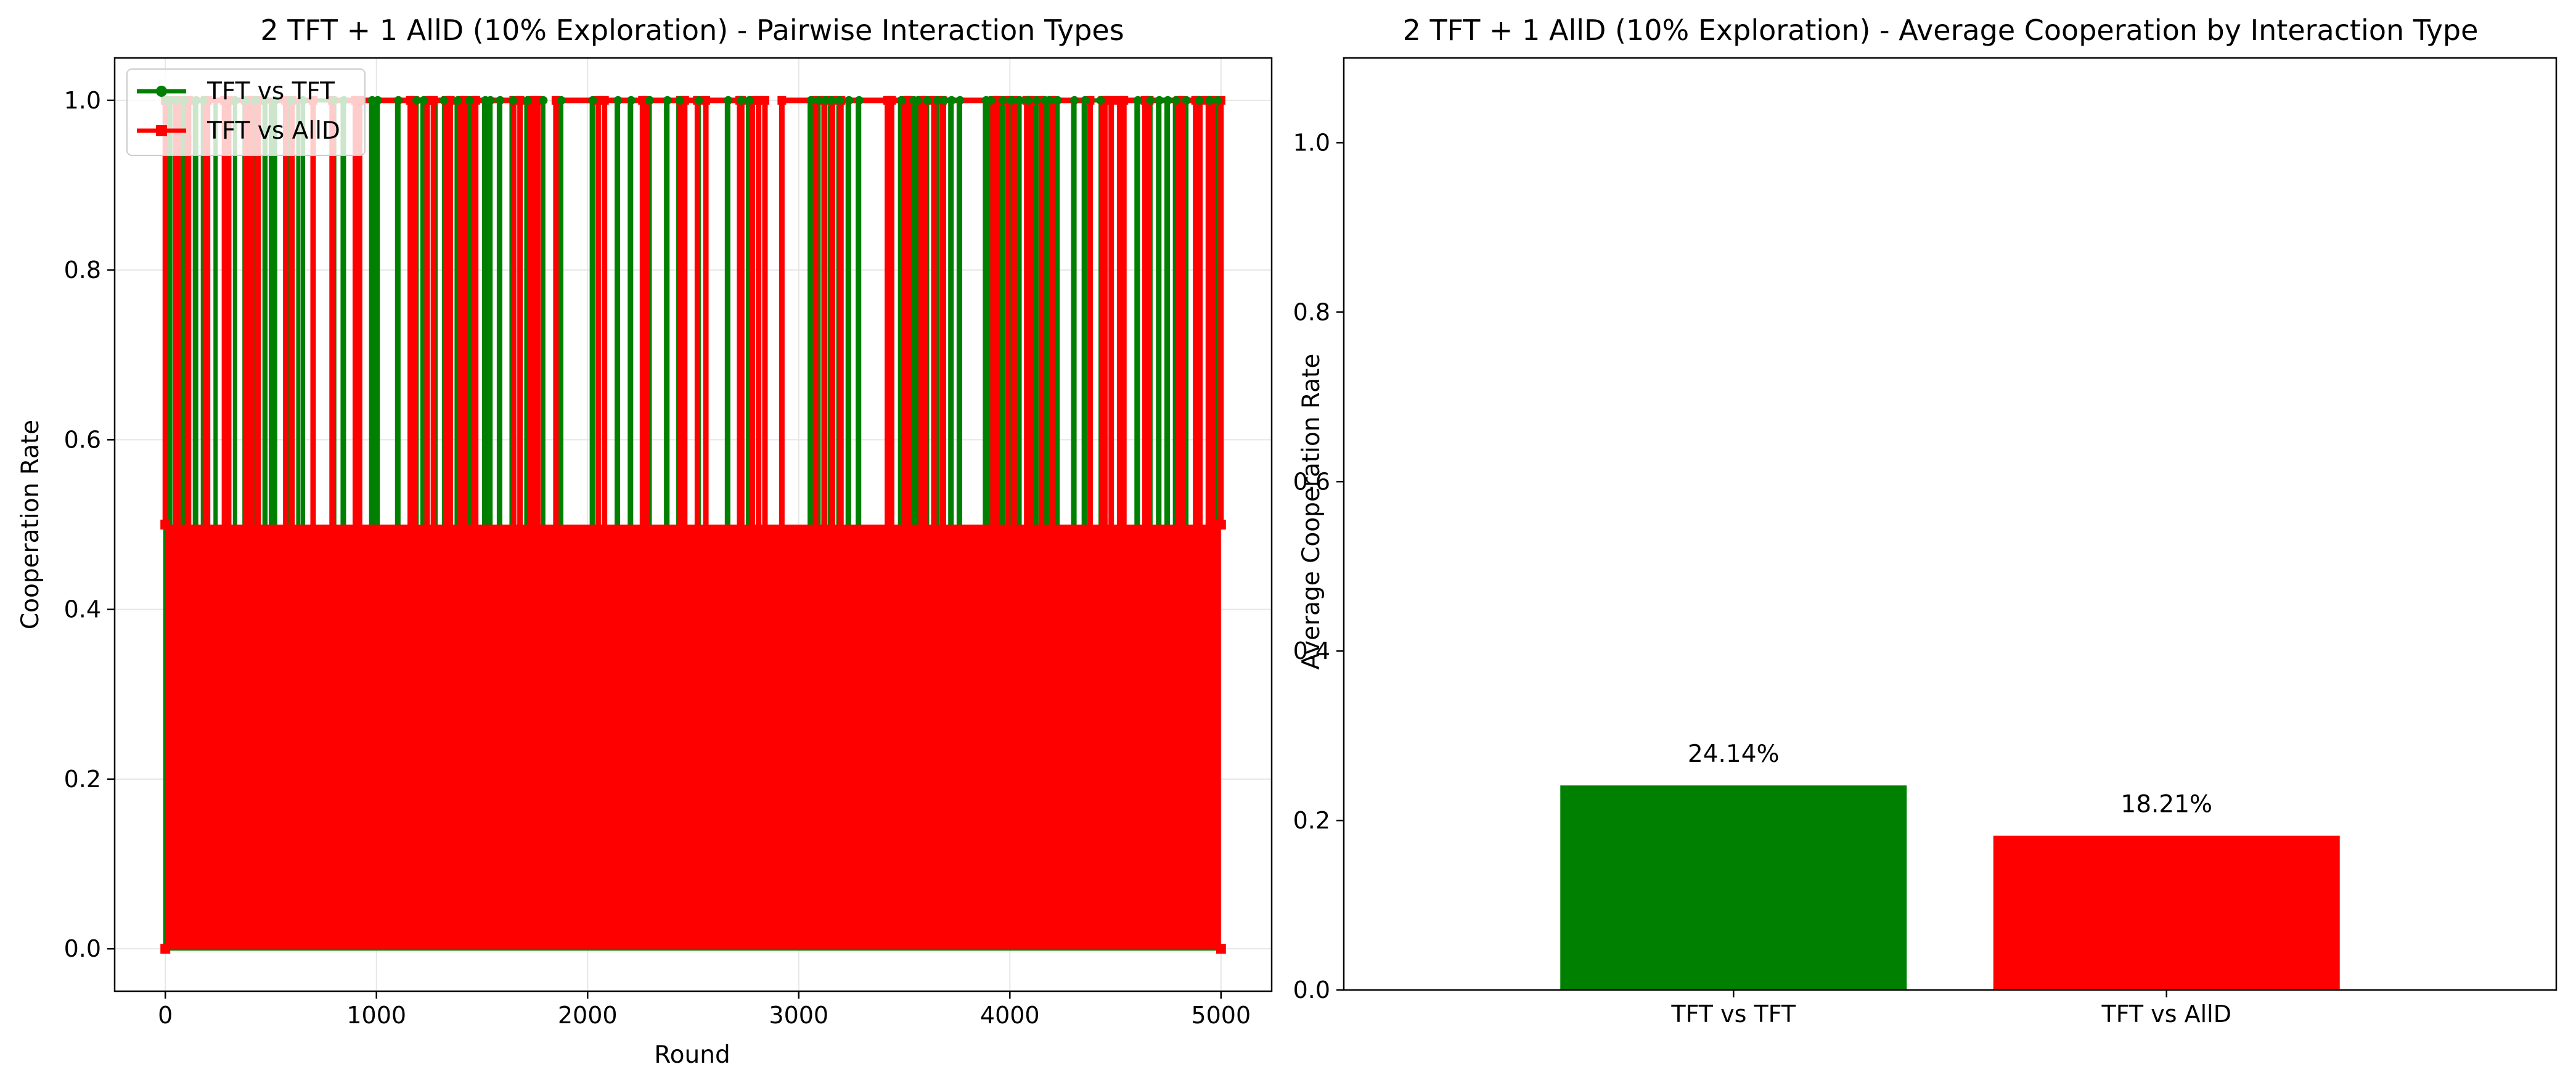 The height and width of the screenshot is (1088, 2576). Describe the element at coordinates (1733, 1014) in the screenshot. I see `x-tick-label: TFT vs TFT` at that location.